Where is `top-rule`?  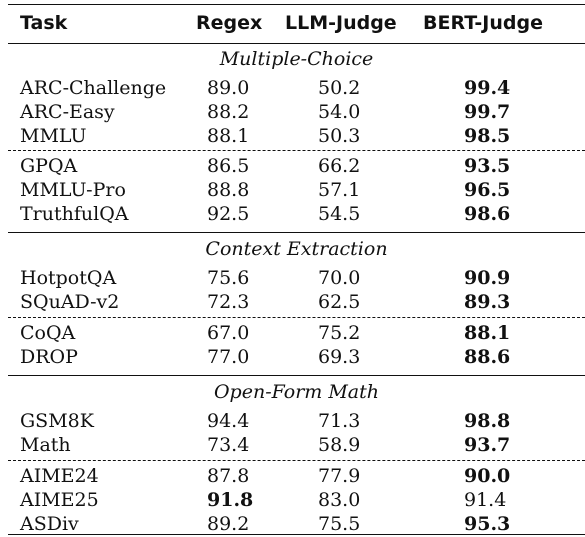 top-rule is located at coordinates (296, 4).